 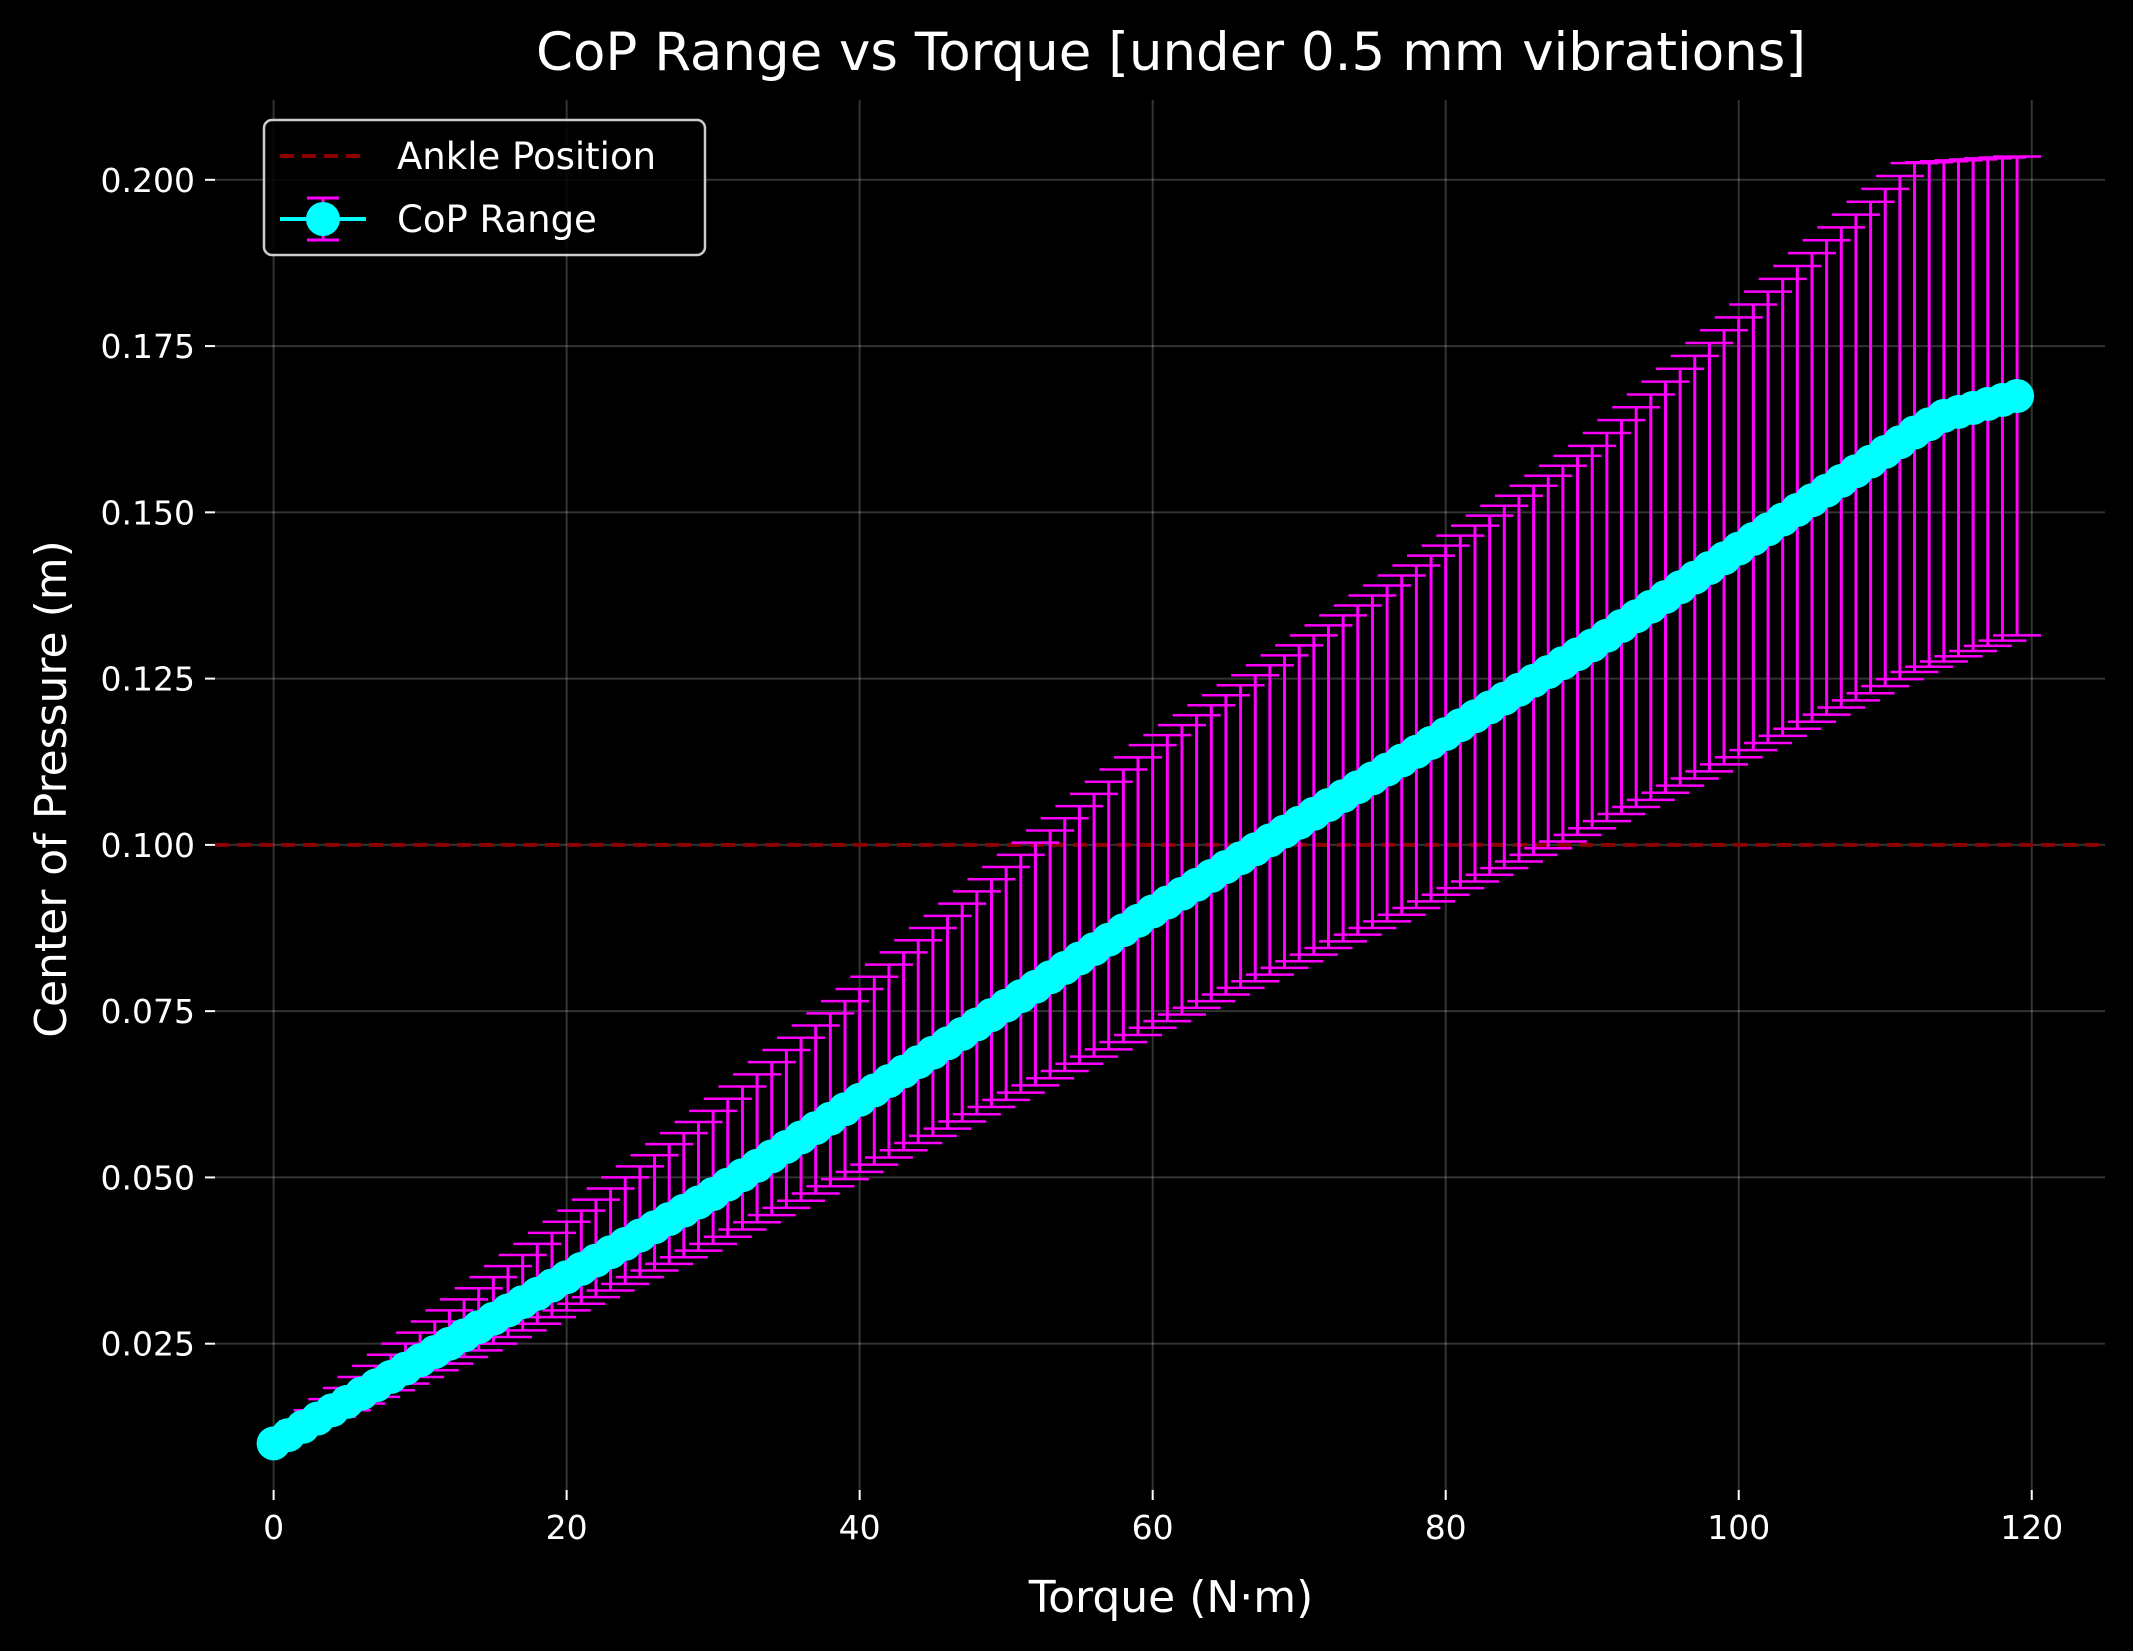 What do you see at coordinates (148, 845) in the screenshot?
I see `y-tick-label: 0.100` at bounding box center [148, 845].